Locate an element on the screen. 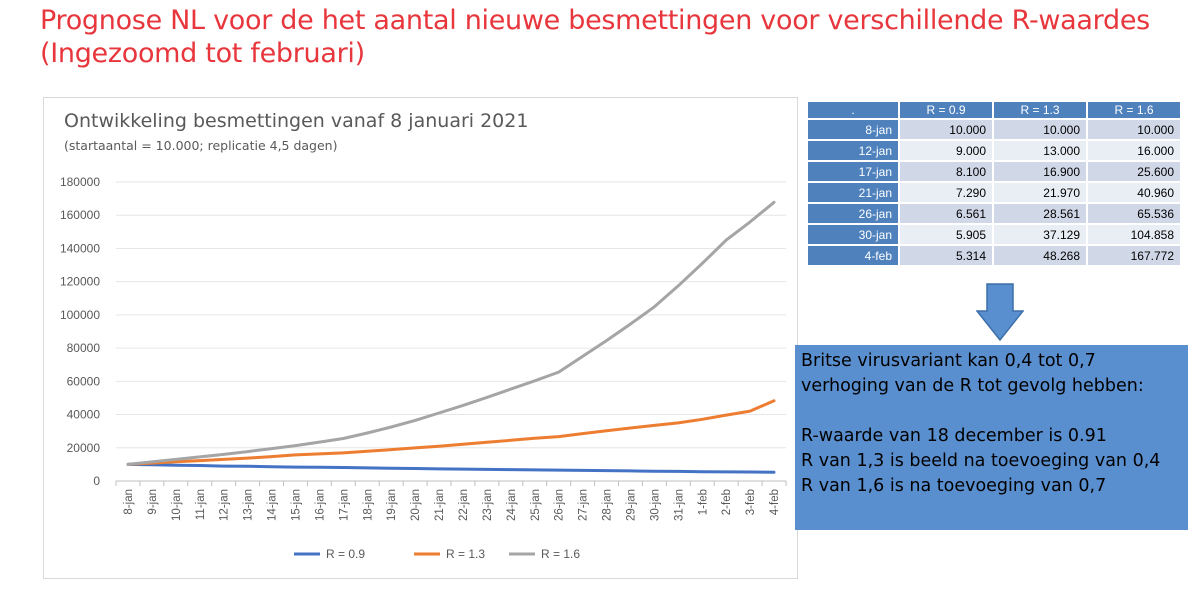 This screenshot has height=596, width=1200. table-row: 17-jan 8.100 16.900 25.600 is located at coordinates (994, 171).